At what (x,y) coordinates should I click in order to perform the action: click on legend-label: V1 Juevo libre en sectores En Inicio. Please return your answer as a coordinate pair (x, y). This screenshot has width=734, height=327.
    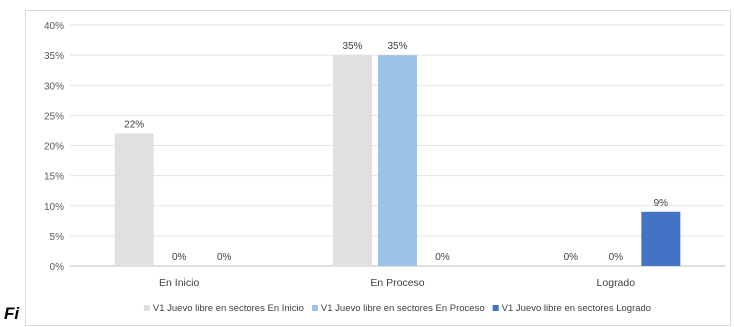
    Looking at the image, I should click on (228, 308).